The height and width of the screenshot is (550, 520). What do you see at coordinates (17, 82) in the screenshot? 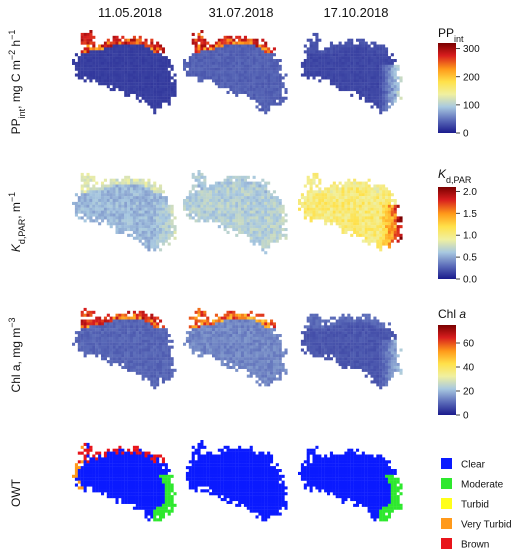
I see `row-label-ppint: PPint, mg C m−2 h−1` at bounding box center [17, 82].